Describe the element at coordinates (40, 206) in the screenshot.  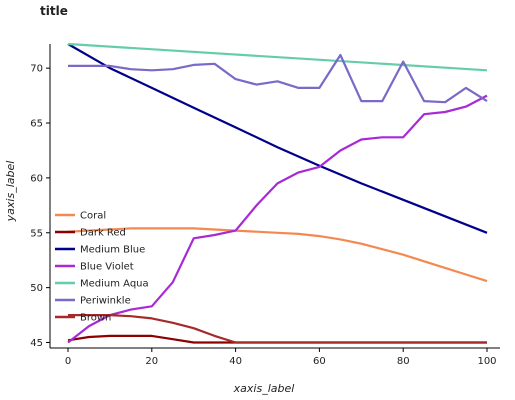
I see `y-ticks: 45 50 55 60 65 70` at that location.